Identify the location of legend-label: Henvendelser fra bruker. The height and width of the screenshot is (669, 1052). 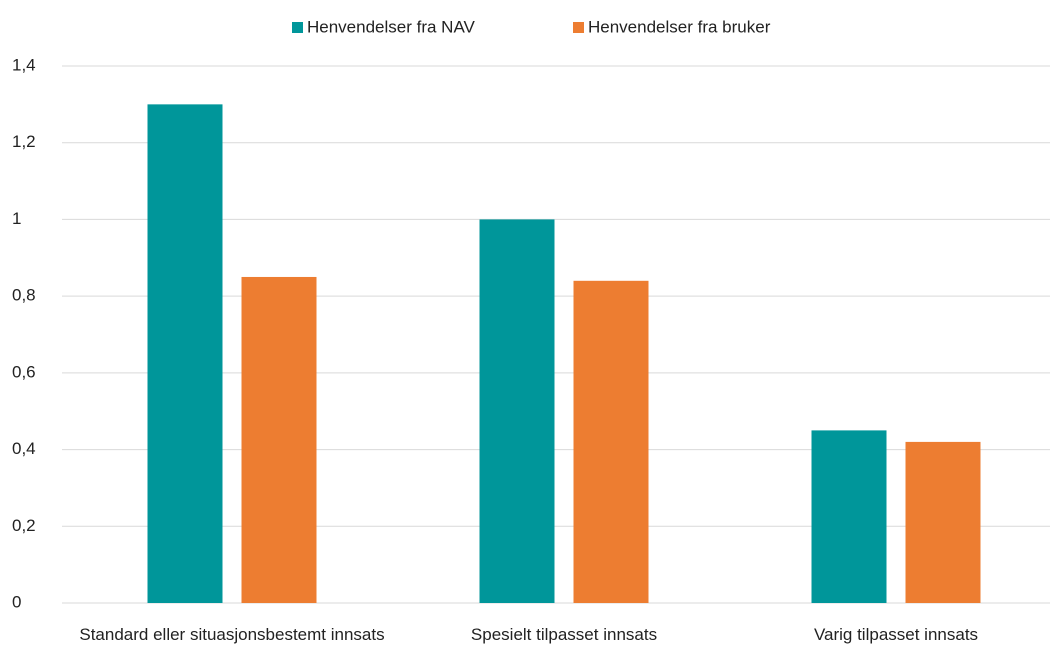
(679, 26).